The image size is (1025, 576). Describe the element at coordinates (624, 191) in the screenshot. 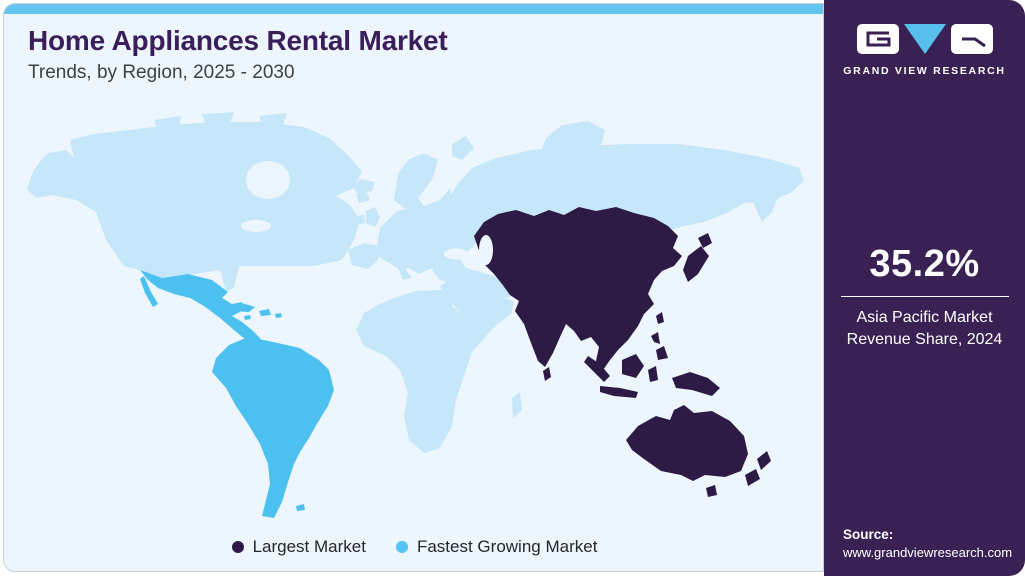

I see `region-russia` at that location.